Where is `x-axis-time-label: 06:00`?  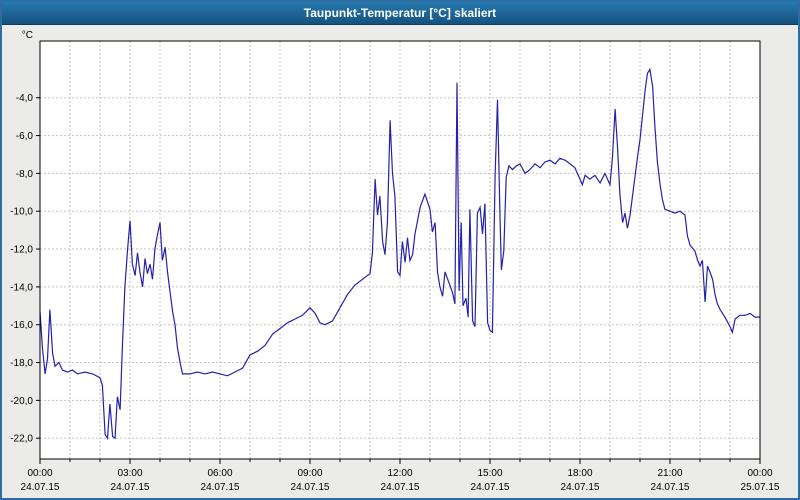
x-axis-time-label: 06:00 is located at coordinates (219, 473).